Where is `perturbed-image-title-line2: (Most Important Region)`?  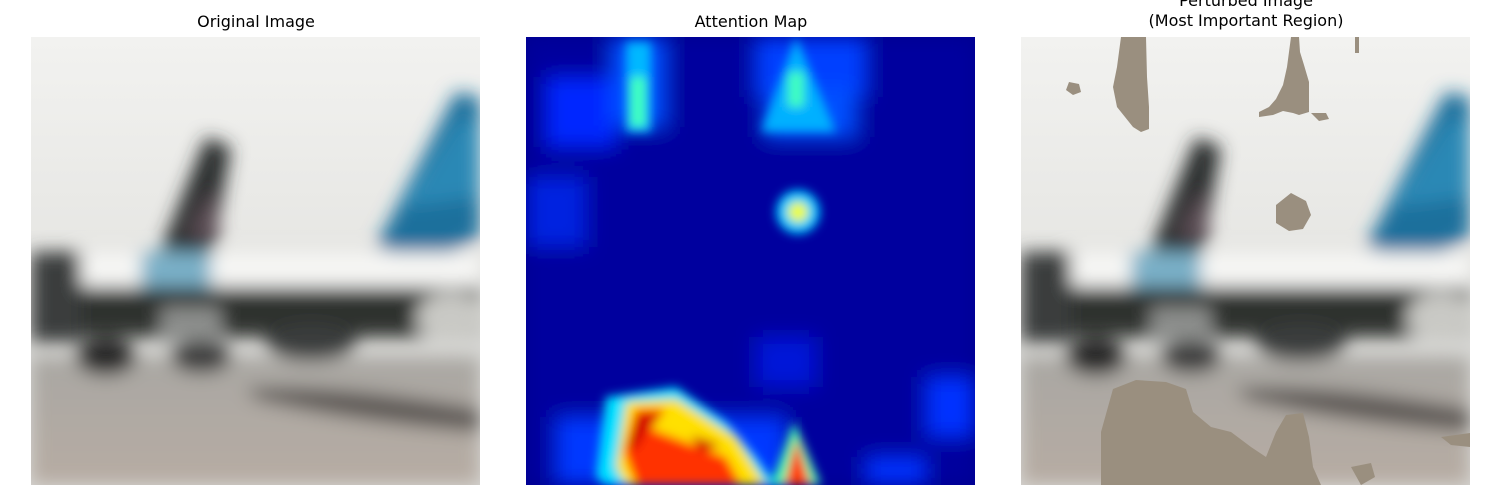 perturbed-image-title-line2: (Most Important Region) is located at coordinates (1246, 20).